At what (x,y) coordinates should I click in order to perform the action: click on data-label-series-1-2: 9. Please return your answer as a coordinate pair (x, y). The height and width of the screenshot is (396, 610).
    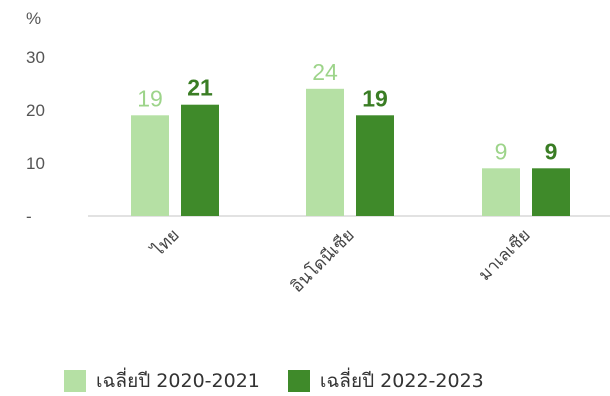
    Looking at the image, I should click on (501, 151).